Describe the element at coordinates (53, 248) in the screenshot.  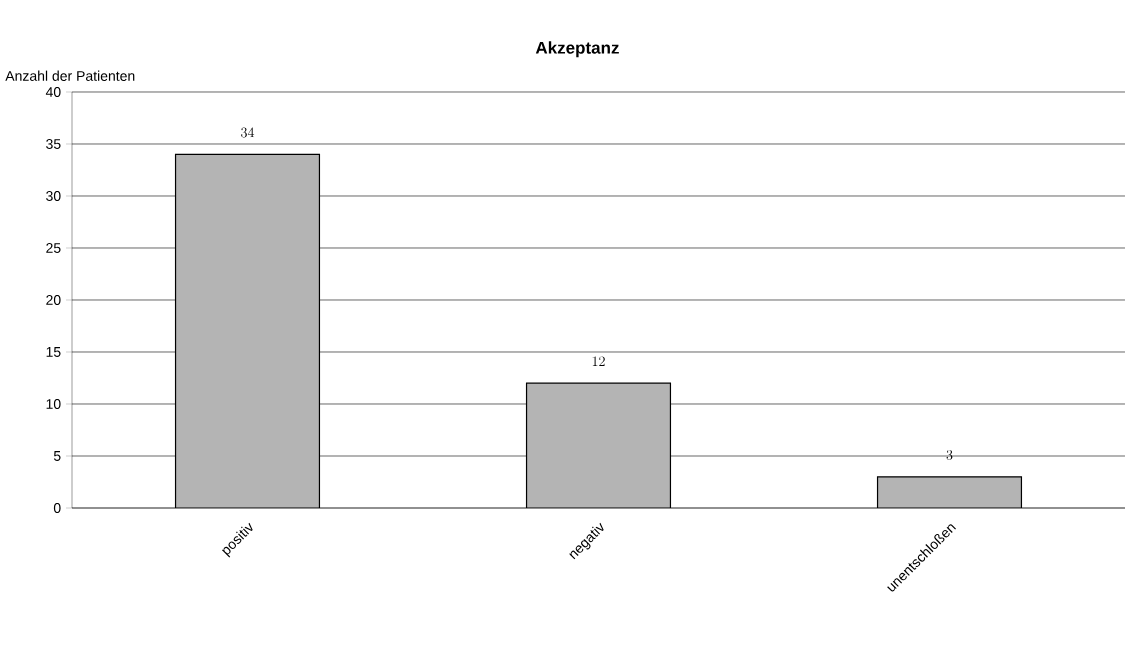
I see `y-tick-label: 25` at that location.